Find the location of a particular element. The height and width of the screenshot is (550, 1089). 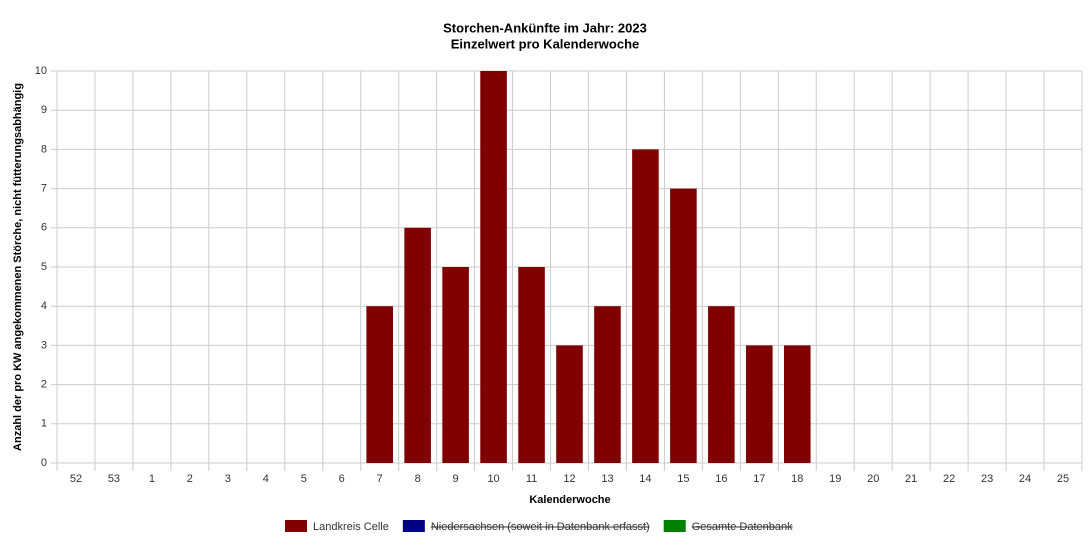

x-tick-label: 19 is located at coordinates (835, 479).